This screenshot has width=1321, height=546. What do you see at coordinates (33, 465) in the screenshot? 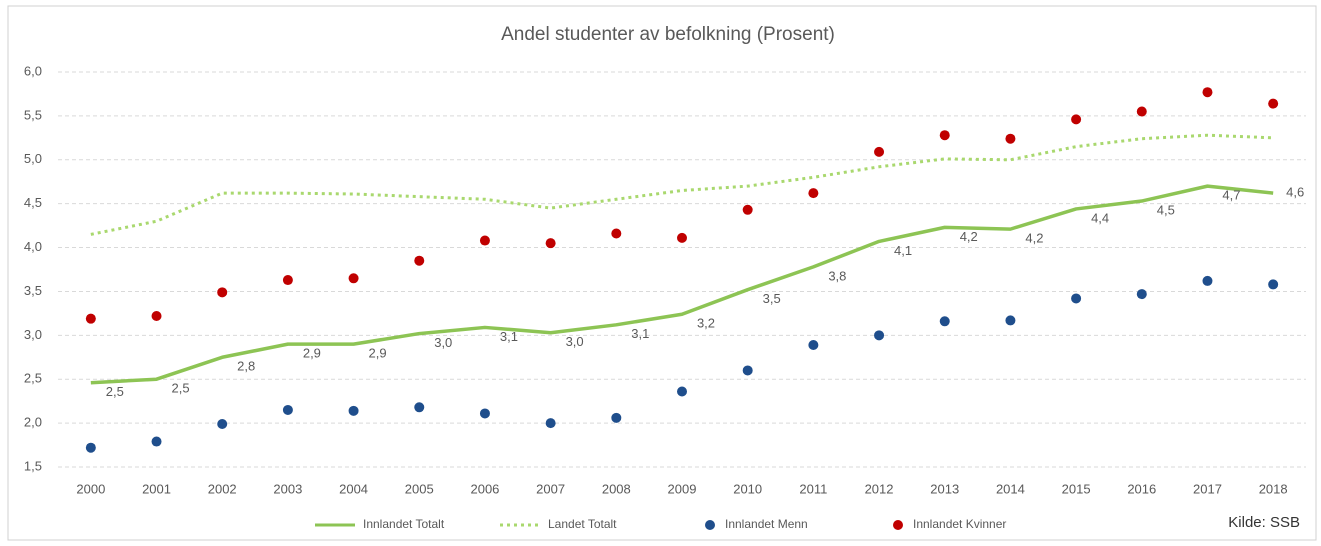
I see `y-tick-label: 1,5` at bounding box center [33, 465].